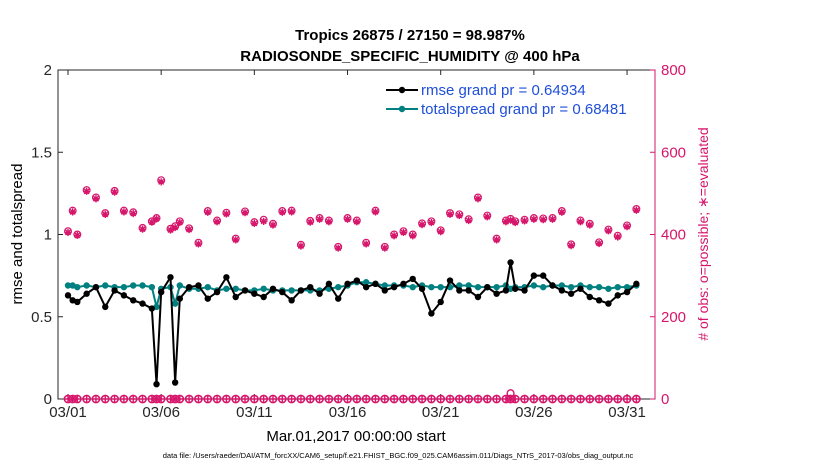  What do you see at coordinates (41, 152) in the screenshot?
I see `y-left-tick-label-3: 1.5` at bounding box center [41, 152].